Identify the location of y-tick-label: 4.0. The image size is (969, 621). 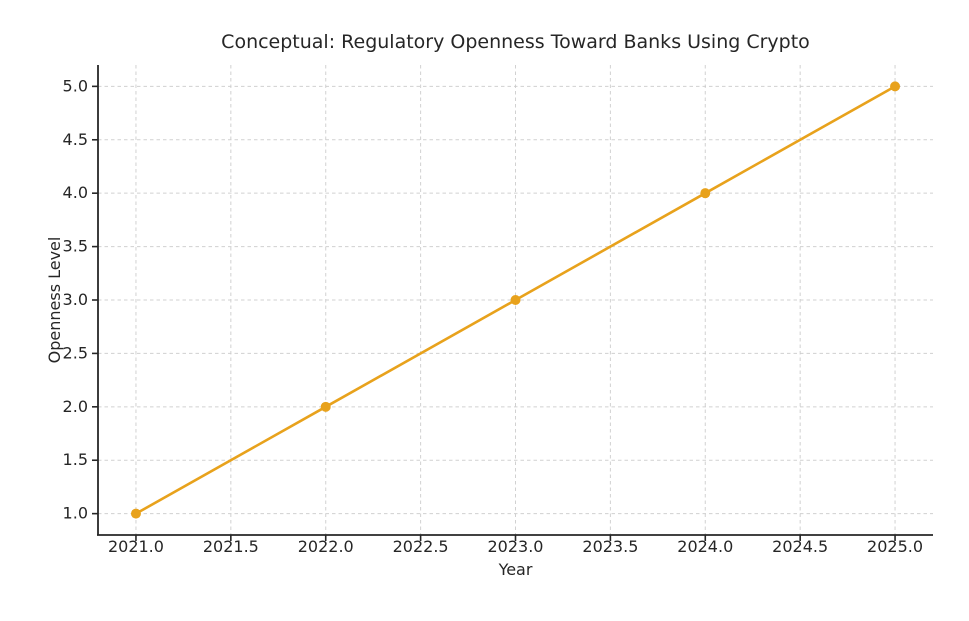
(75, 192).